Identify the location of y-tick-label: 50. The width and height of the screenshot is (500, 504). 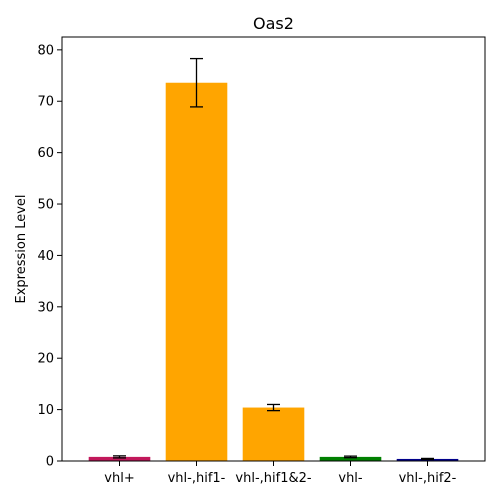
(45, 205).